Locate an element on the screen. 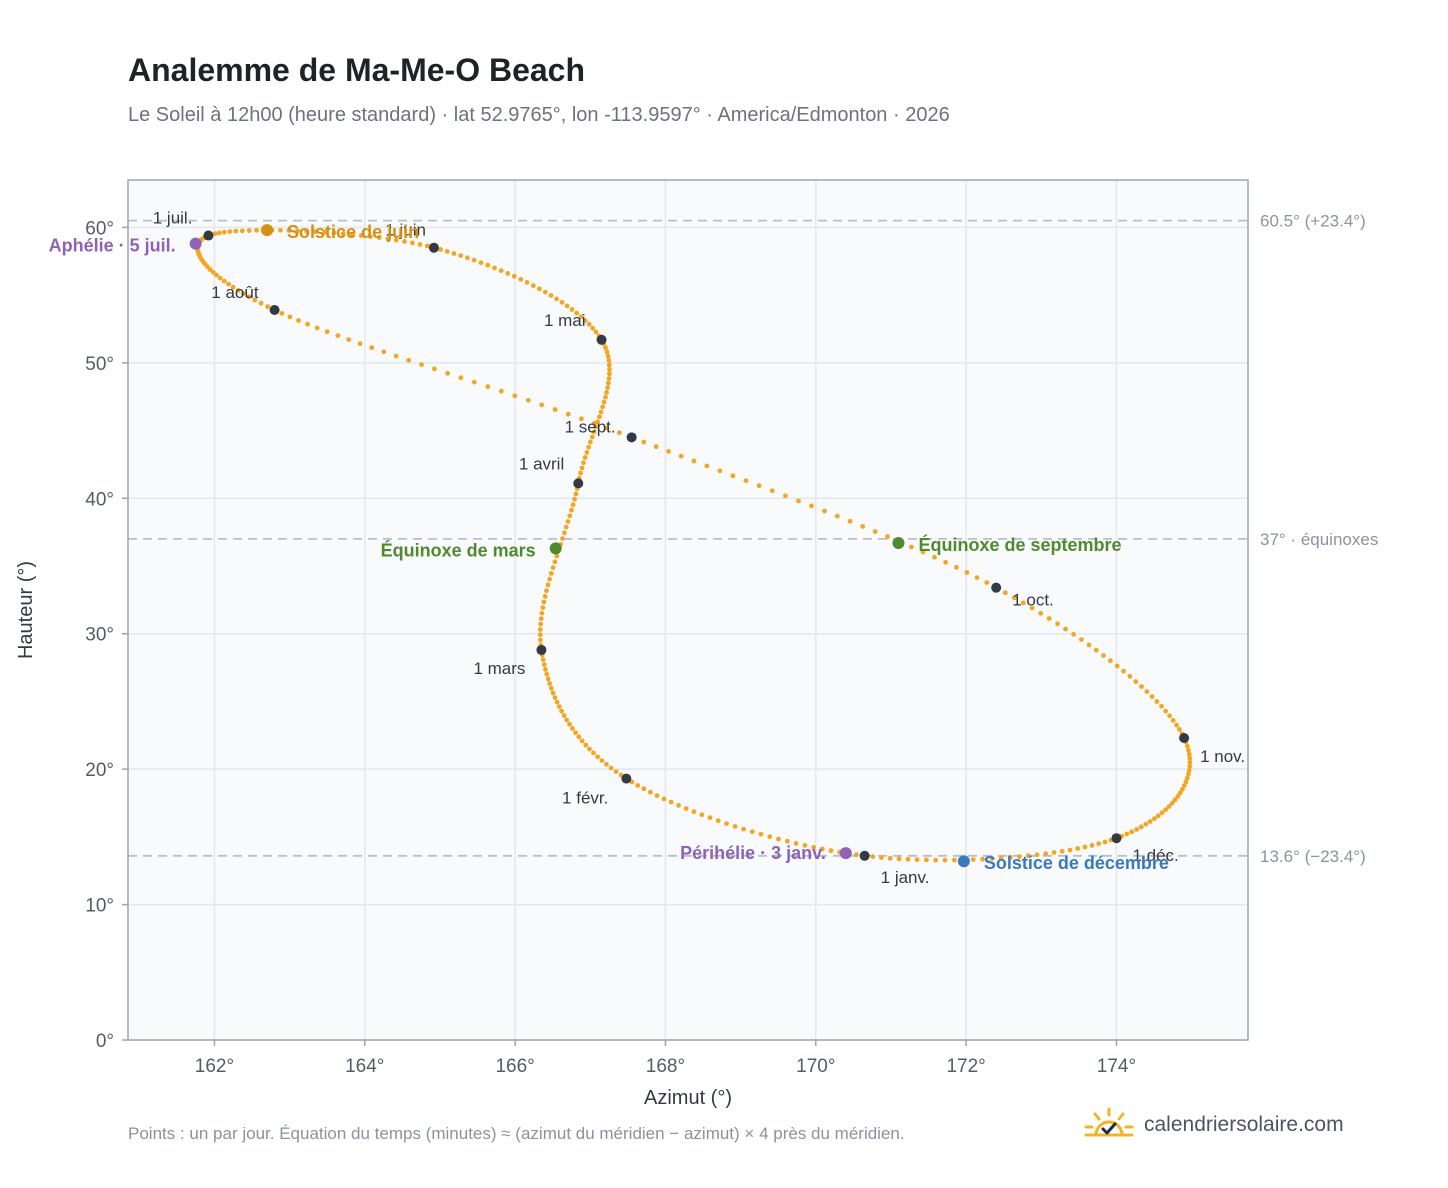  brand: calendriersolaire.com is located at coordinates (1213, 1125).